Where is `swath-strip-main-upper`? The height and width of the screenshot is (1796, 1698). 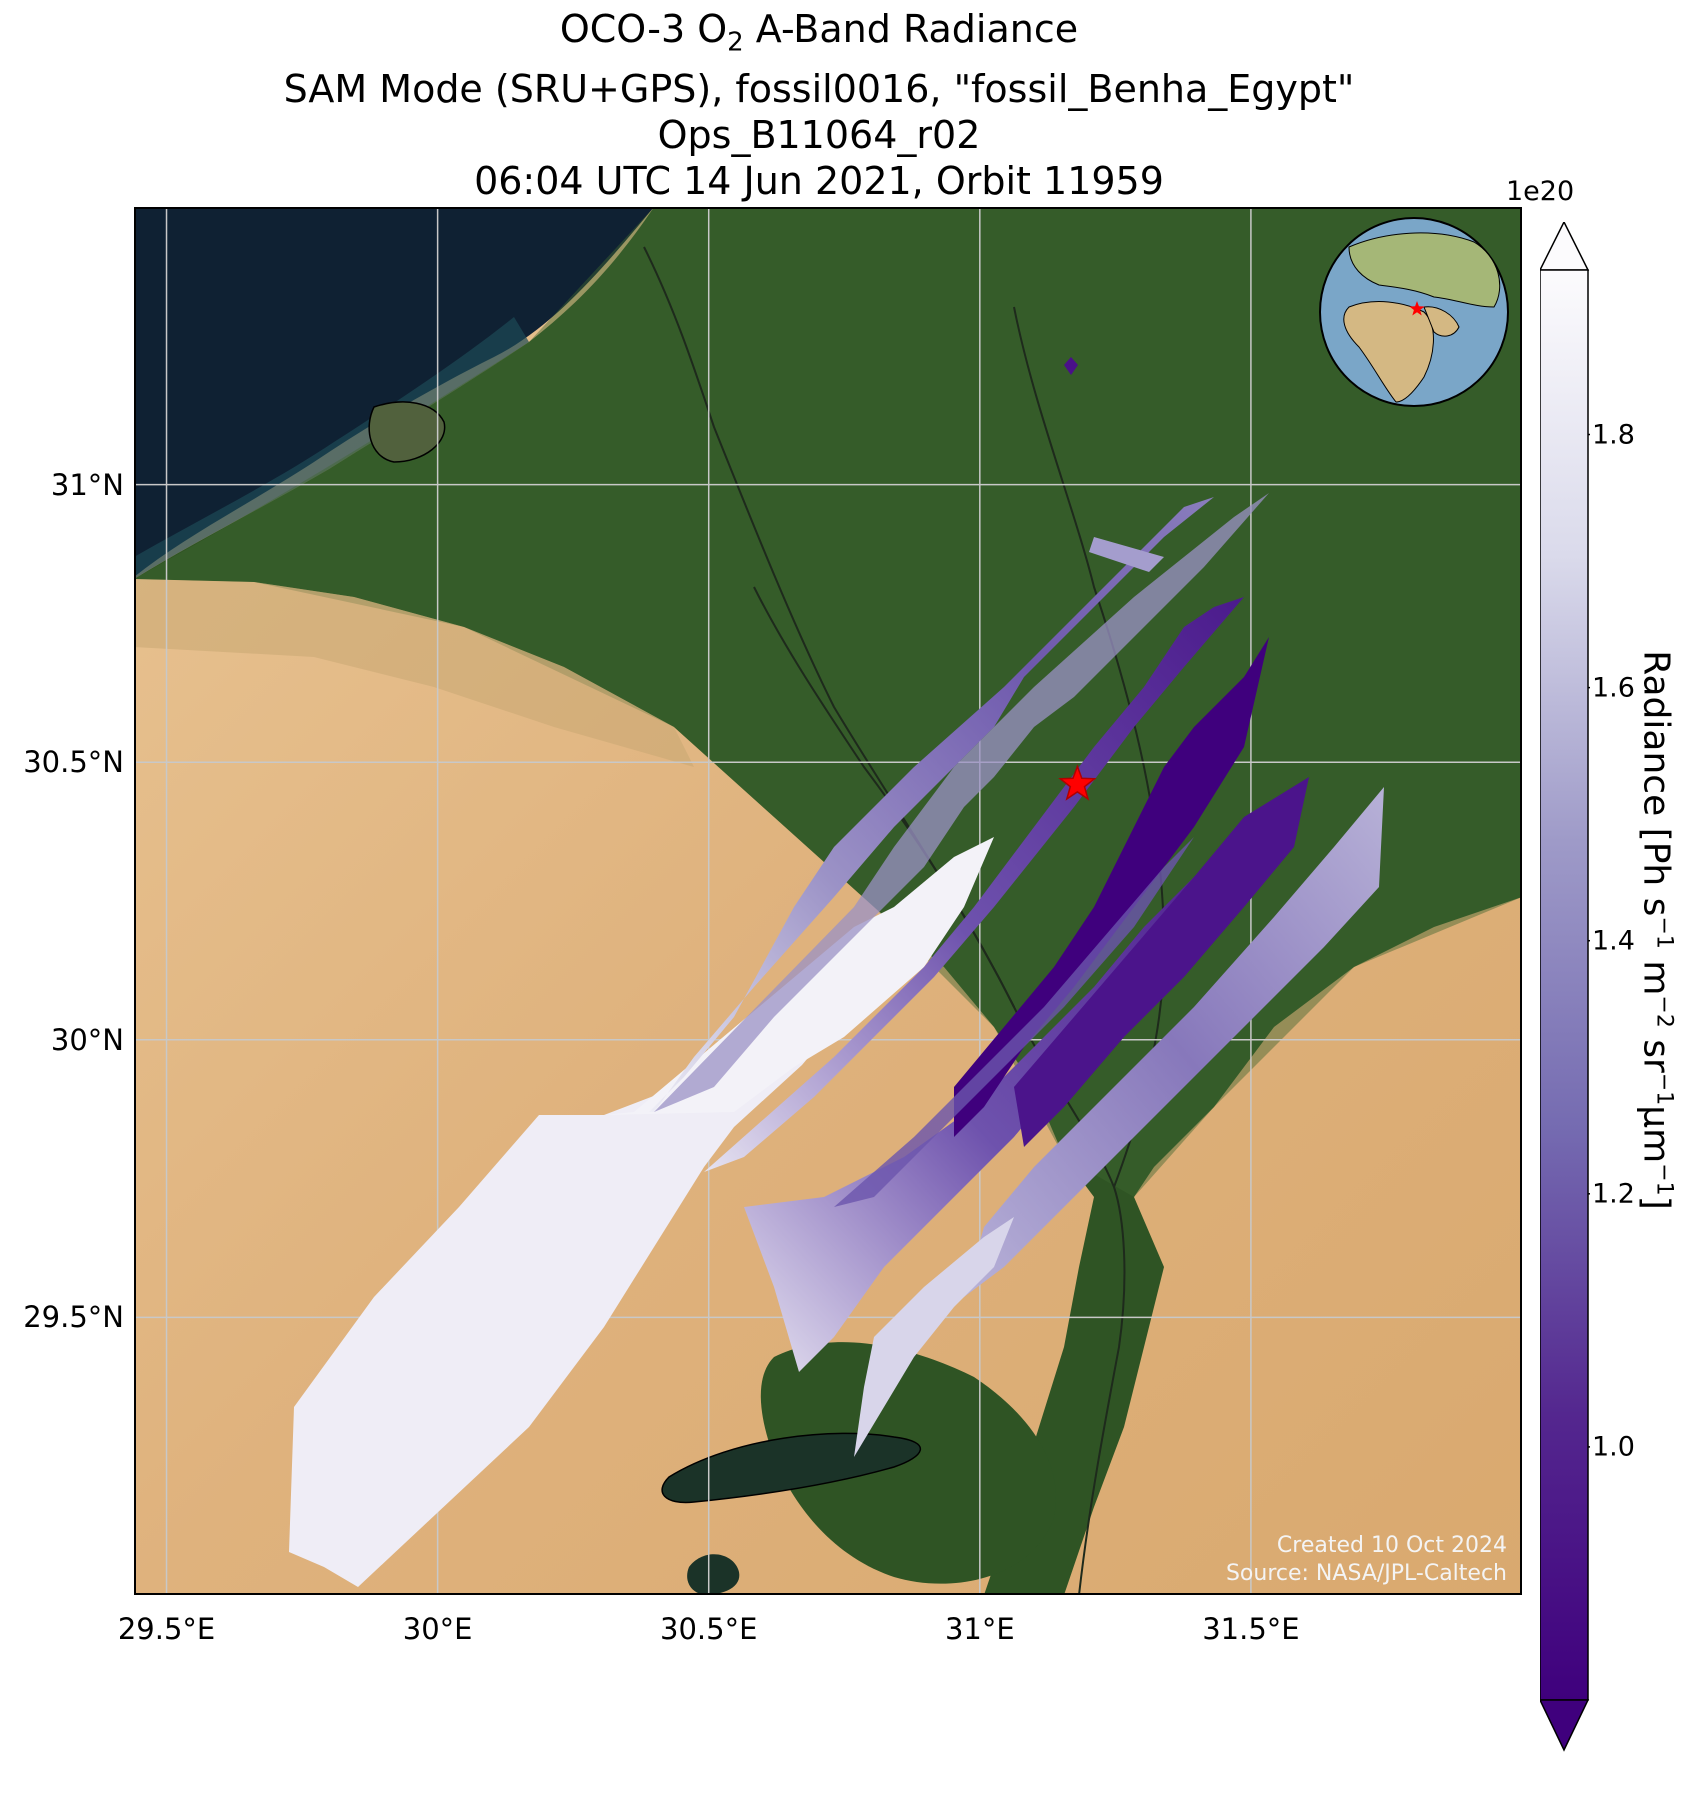 swath-strip-main-upper is located at coordinates (974, 884).